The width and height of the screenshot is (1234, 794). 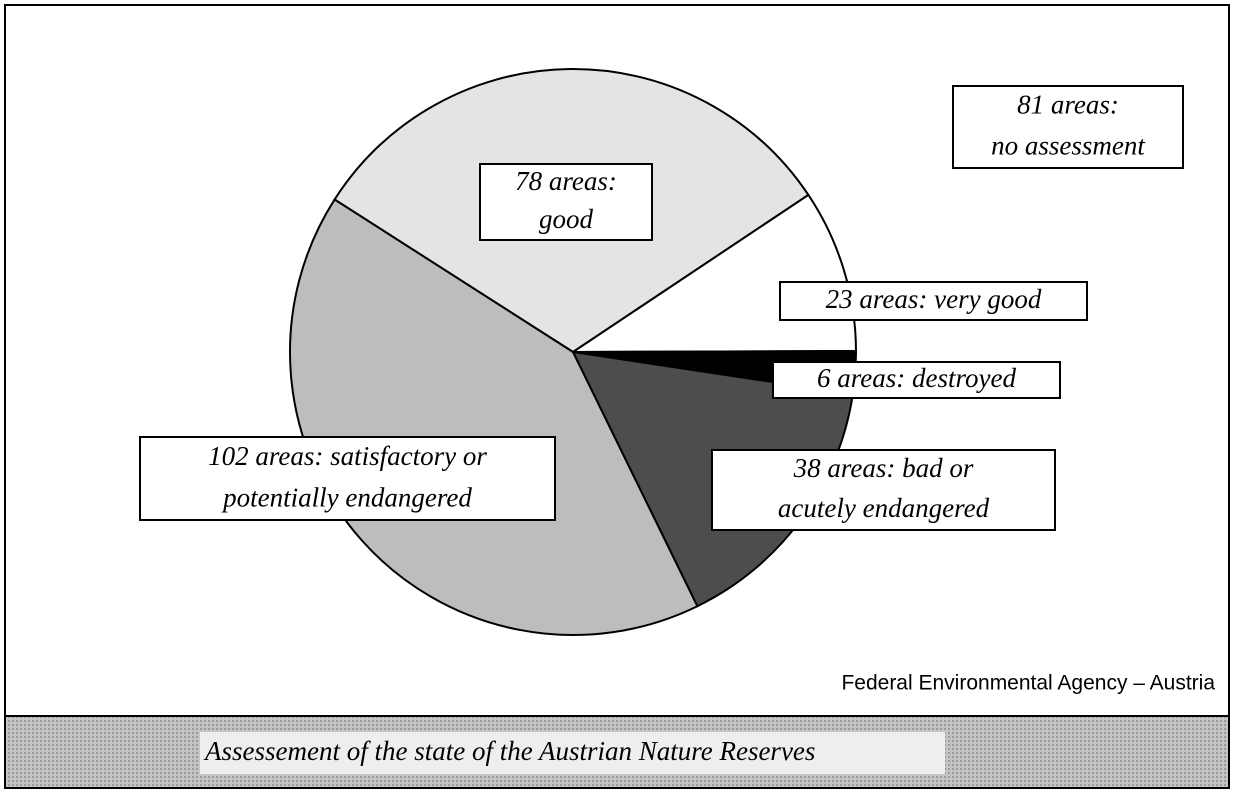 I want to click on data-label: 23 areas: very good, so click(x=934, y=299).